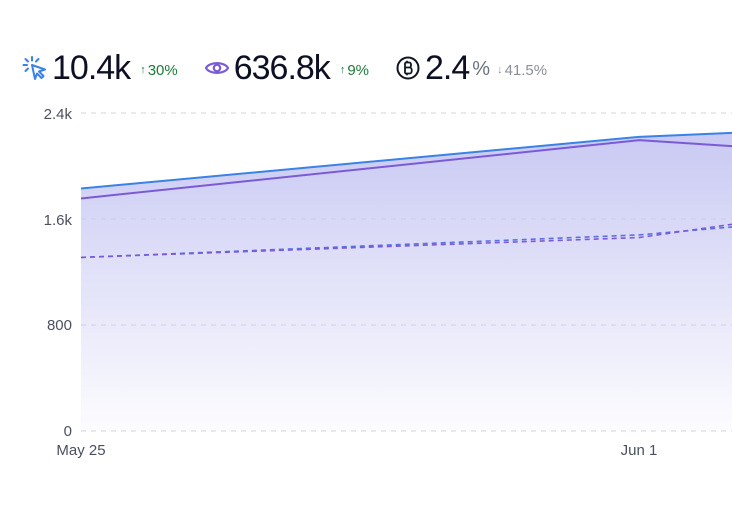  I want to click on stat-change: ↓ 41.5%, so click(522, 70).